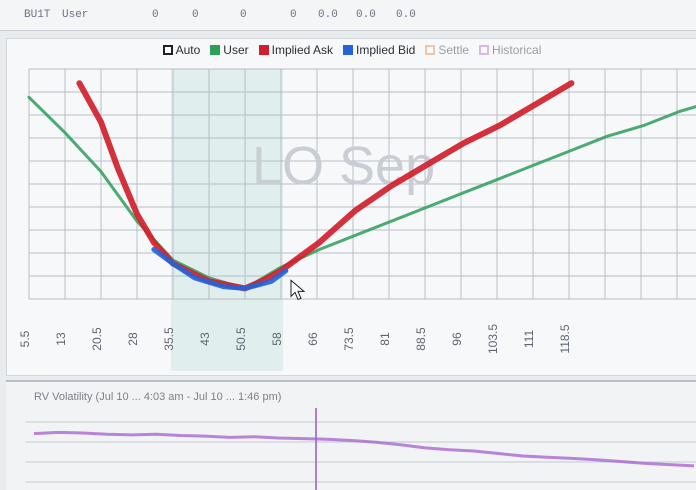 Image resolution: width=696 pixels, height=490 pixels. I want to click on x-tick-label: 13, so click(61, 339).